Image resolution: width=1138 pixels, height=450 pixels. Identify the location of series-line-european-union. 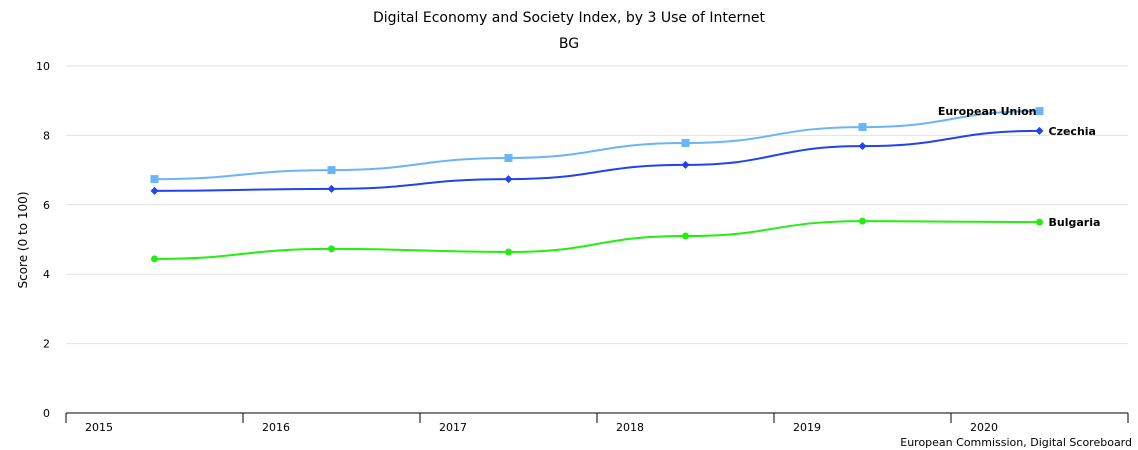
(597, 145).